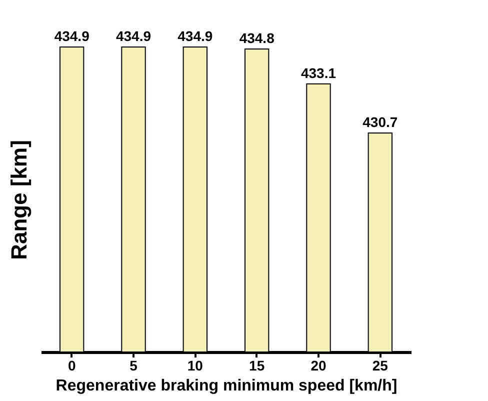  What do you see at coordinates (380, 366) in the screenshot?
I see `x-tick-label: 25` at bounding box center [380, 366].